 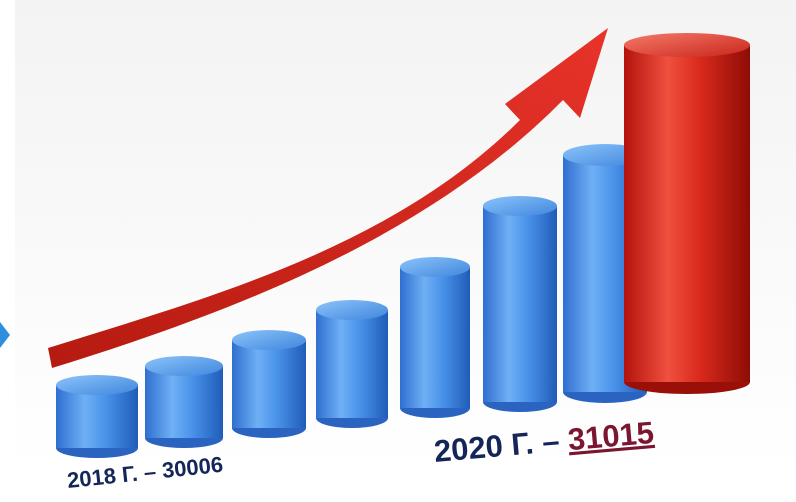 What do you see at coordinates (610, 436) in the screenshot?
I see `label-value: 31015` at bounding box center [610, 436].